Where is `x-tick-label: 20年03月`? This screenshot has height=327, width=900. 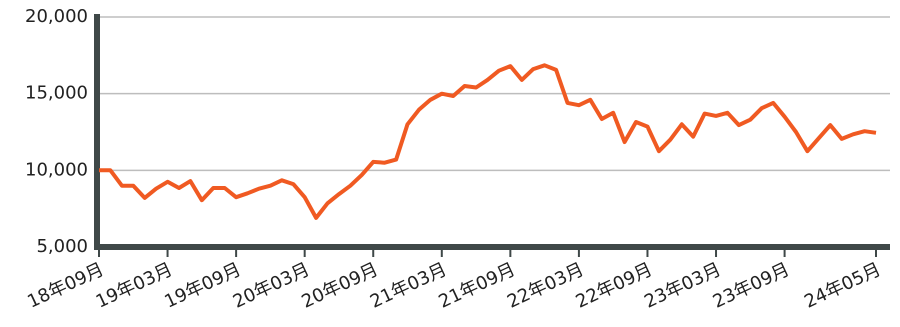 x-tick-label: 20年03月 is located at coordinates (271, 286).